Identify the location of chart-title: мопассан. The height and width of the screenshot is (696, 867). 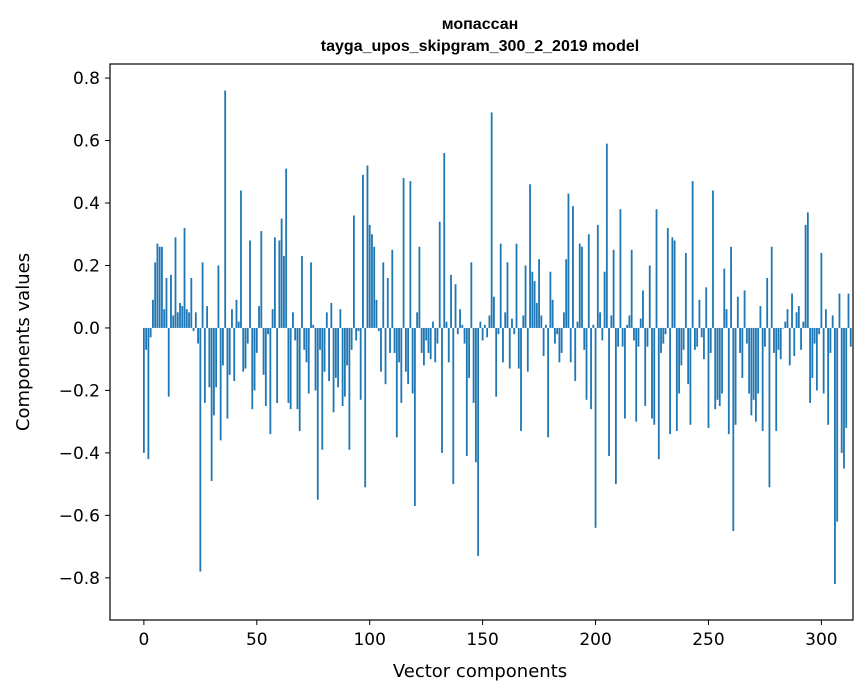
(480, 24).